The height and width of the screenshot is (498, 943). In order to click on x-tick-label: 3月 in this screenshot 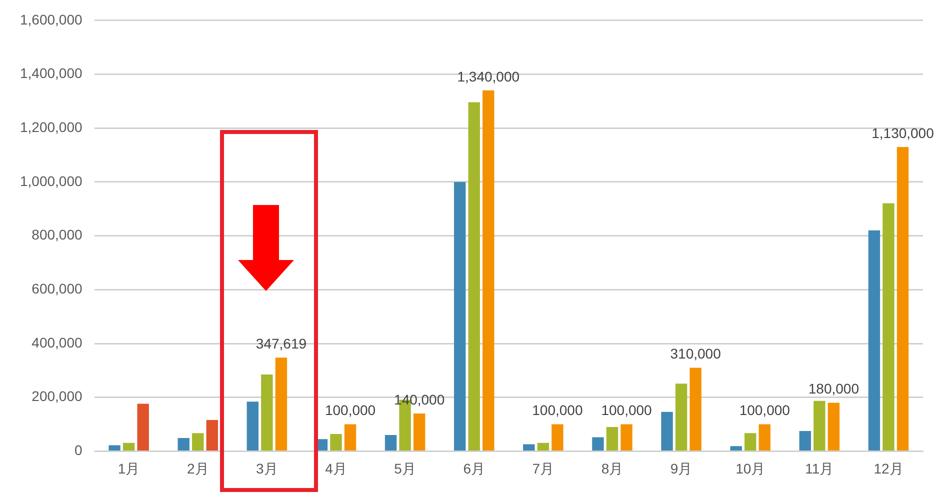, I will do `click(267, 468)`.